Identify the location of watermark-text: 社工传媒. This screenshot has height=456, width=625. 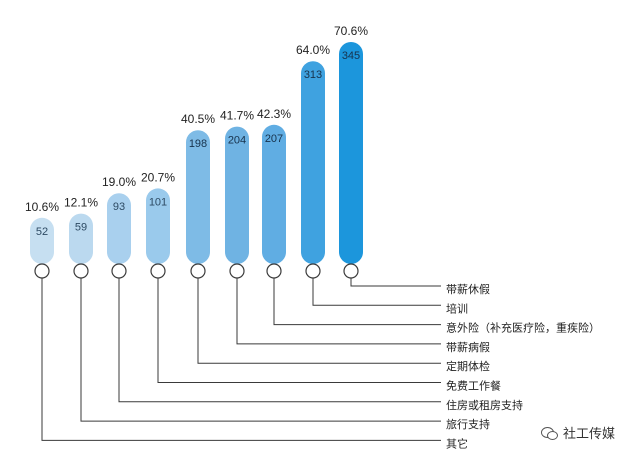
(588, 434).